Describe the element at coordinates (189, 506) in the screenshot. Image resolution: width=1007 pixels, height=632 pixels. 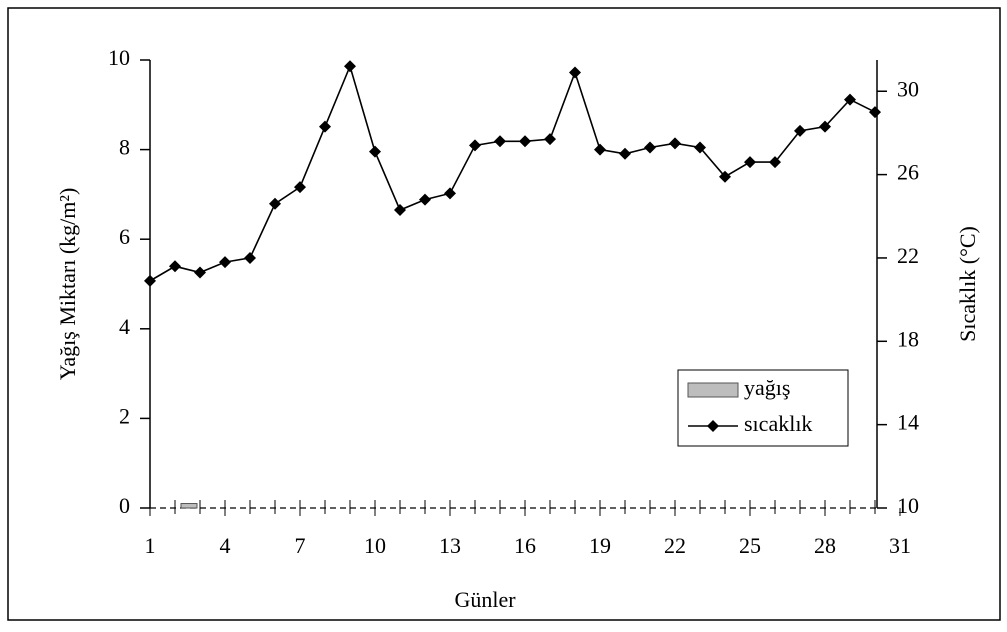
I see `bar` at that location.